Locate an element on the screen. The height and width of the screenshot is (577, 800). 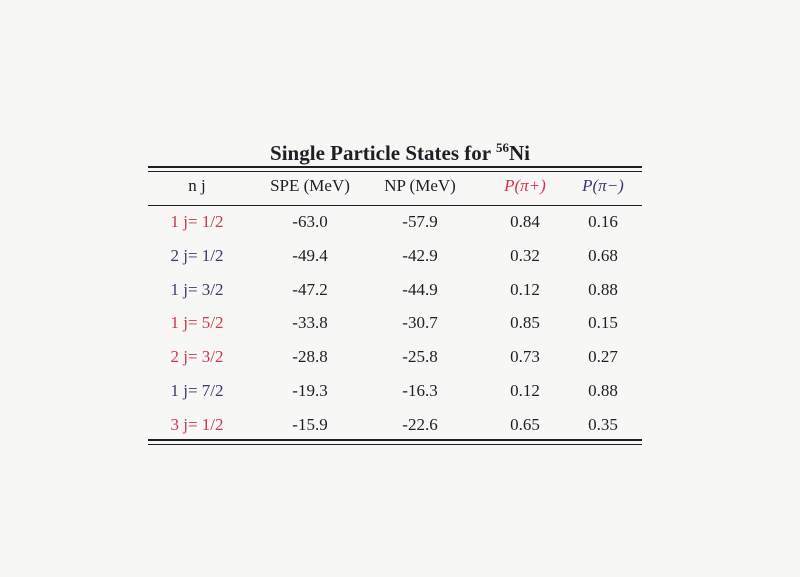
title-text: Single Particle States for is located at coordinates (383, 153).